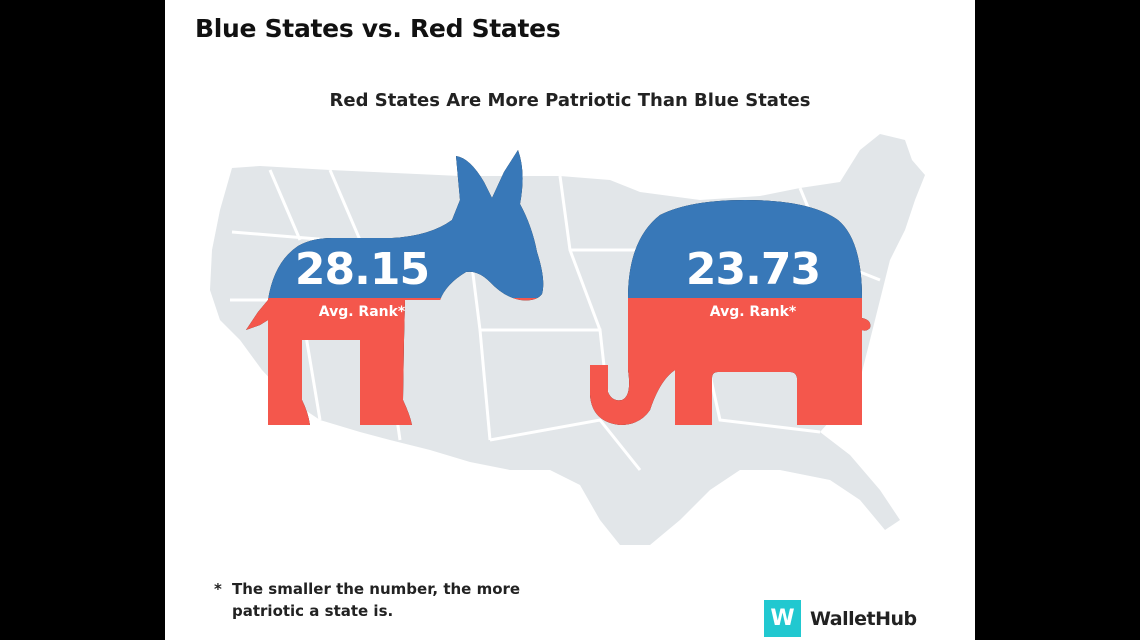  What do you see at coordinates (378, 28) in the screenshot?
I see `page-title: Blue States vs. Red States` at bounding box center [378, 28].